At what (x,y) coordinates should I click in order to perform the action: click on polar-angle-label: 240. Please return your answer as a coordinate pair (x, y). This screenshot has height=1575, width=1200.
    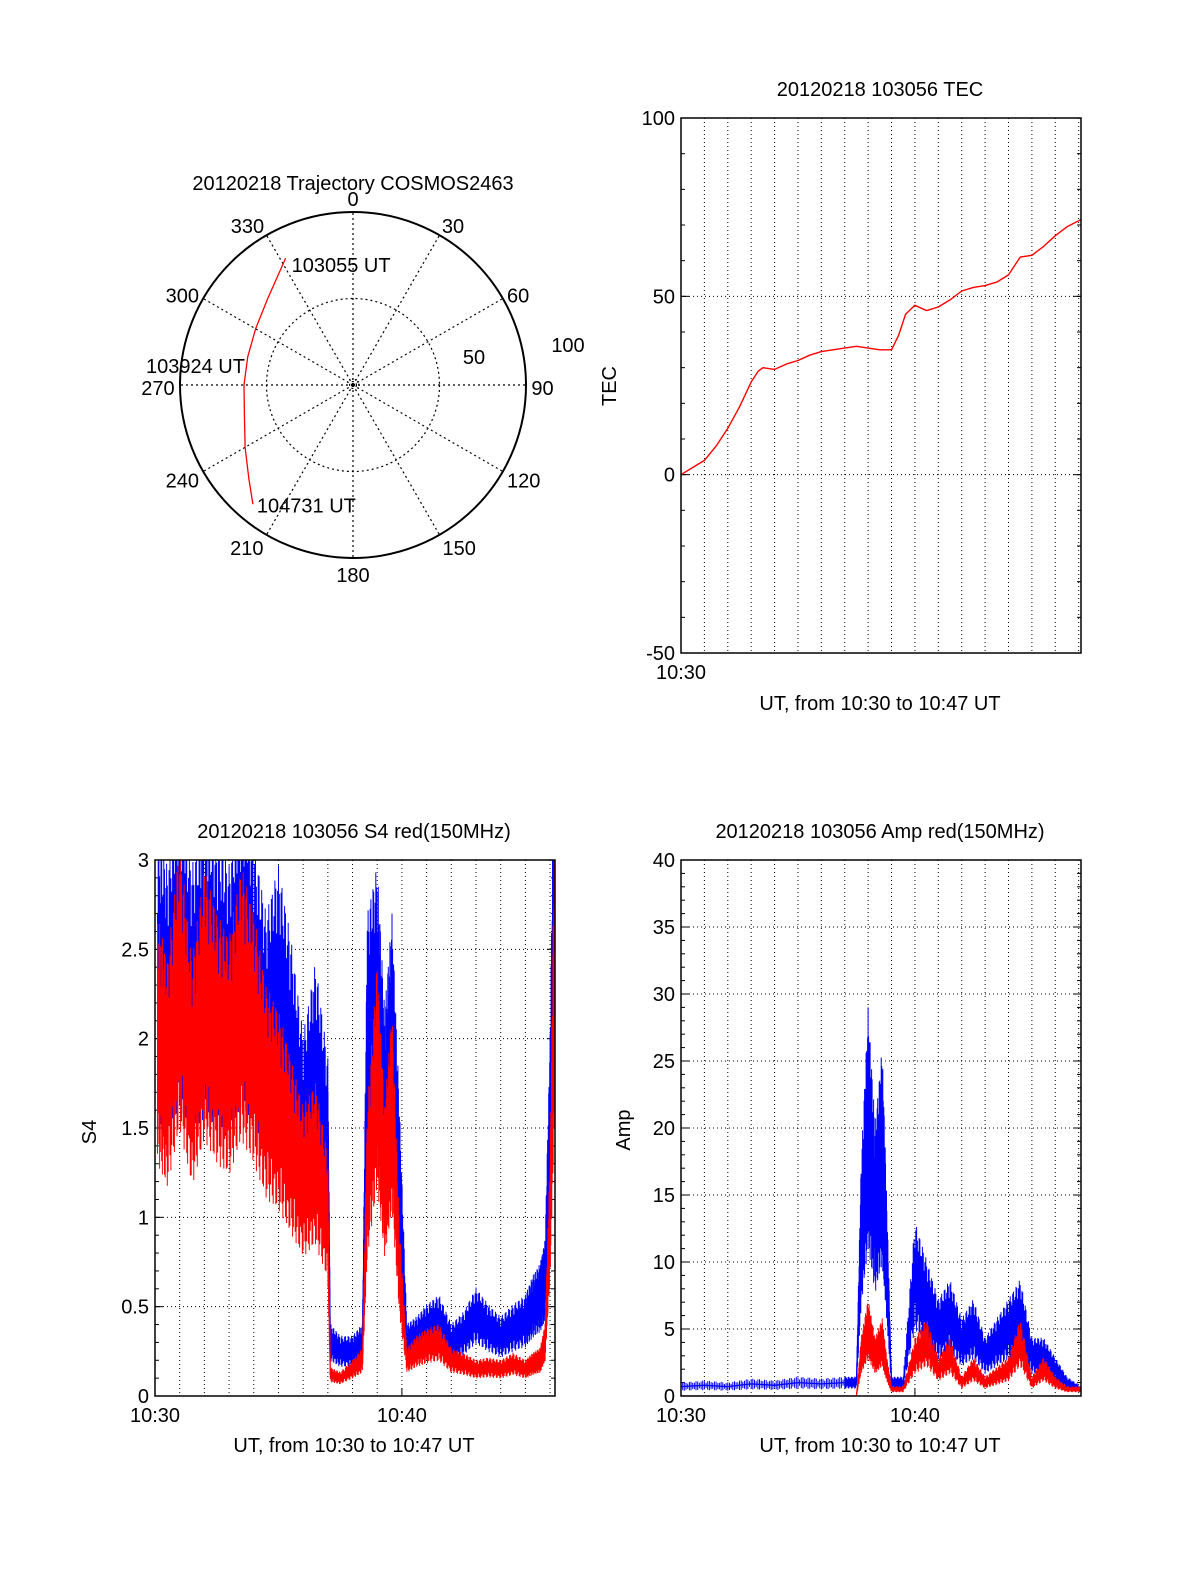
    Looking at the image, I should click on (182, 482).